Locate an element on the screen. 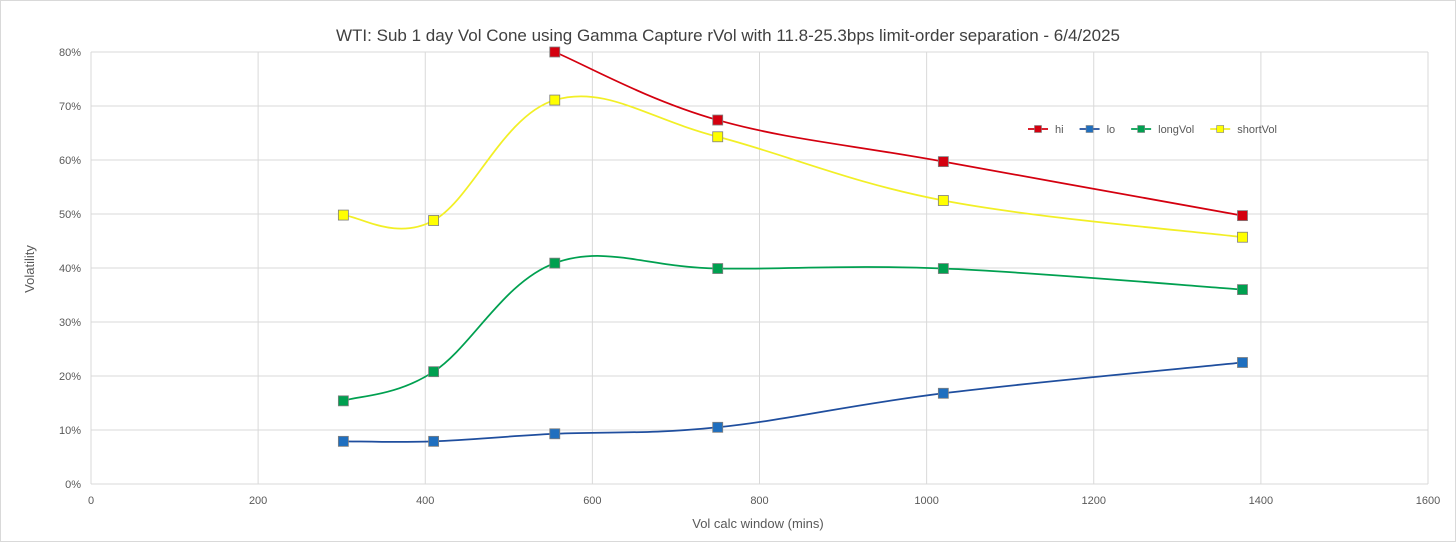 The height and width of the screenshot is (542, 1456). y-tick-label: 80% is located at coordinates (70, 53).